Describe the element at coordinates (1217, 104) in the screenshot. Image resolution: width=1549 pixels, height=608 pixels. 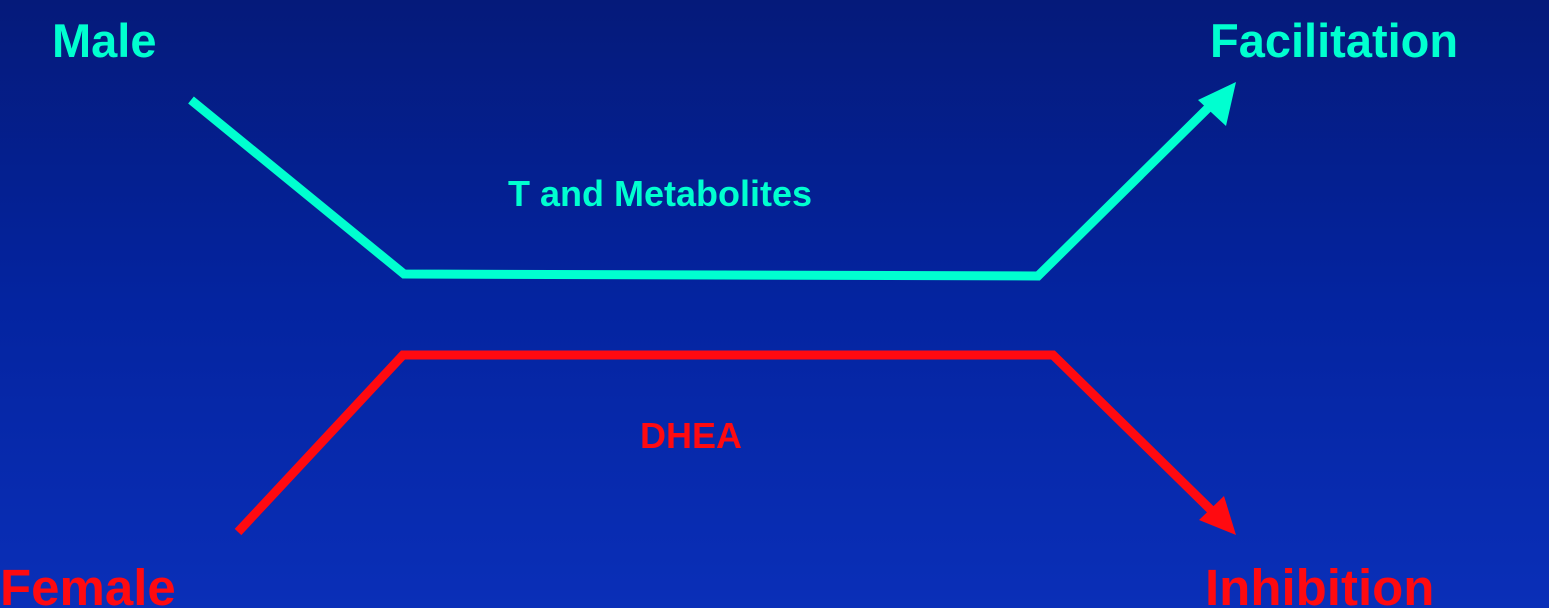
I see `facilitation-arrowhead` at that location.